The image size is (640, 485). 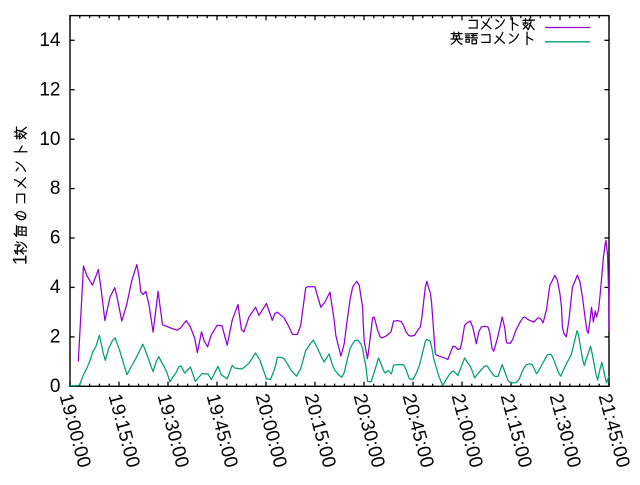 What do you see at coordinates (49, 89) in the screenshot?
I see `svg-text: 12` at bounding box center [49, 89].